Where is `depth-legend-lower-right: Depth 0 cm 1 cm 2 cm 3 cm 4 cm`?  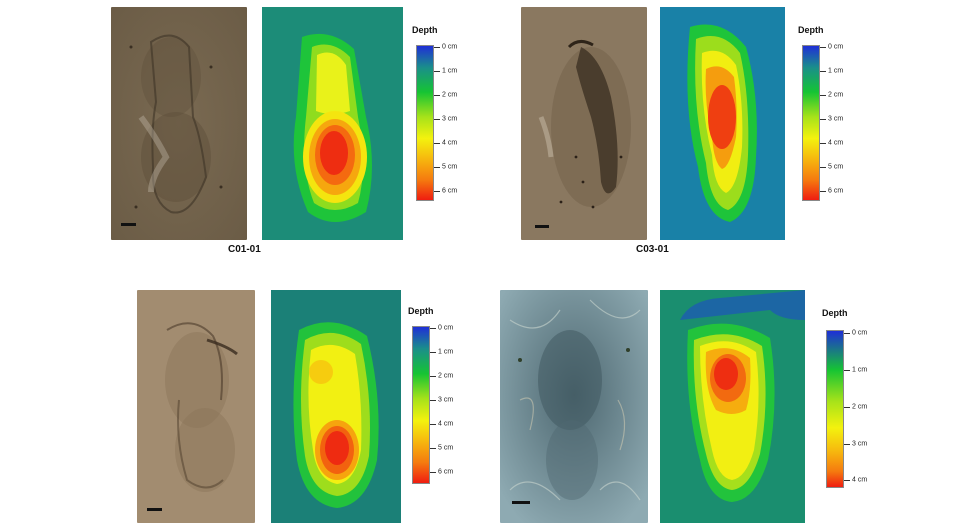
depth-legend-lower-right: Depth 0 cm 1 cm 2 cm 3 cm 4 cm is located at coordinates (852, 400).